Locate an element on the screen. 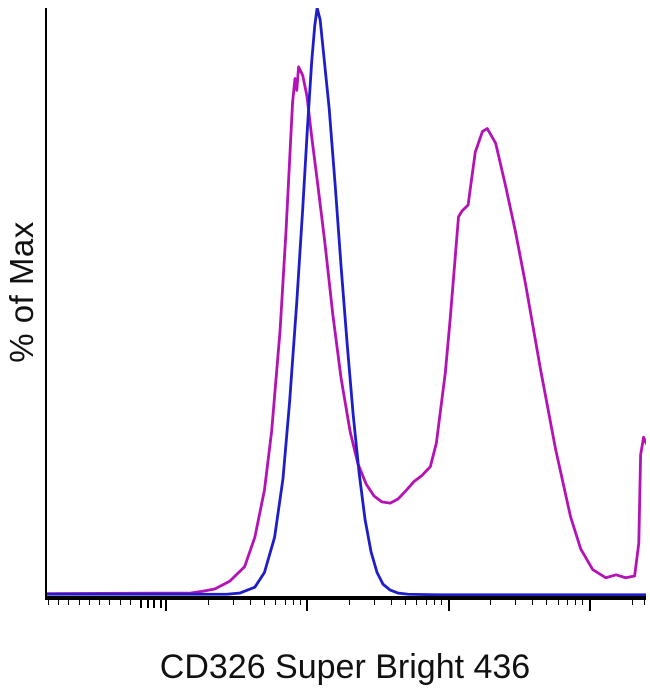 The image size is (650, 694). y-axis-label: % of Max is located at coordinates (21, 292).